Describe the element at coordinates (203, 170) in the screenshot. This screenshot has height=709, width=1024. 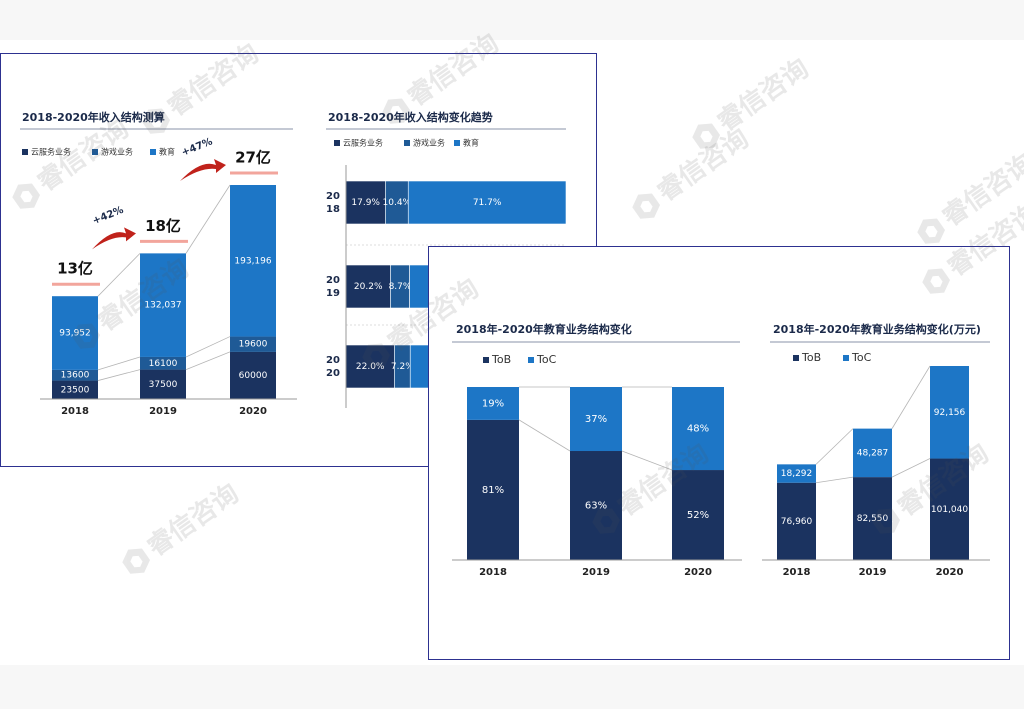
I see `growth-arrow` at that location.